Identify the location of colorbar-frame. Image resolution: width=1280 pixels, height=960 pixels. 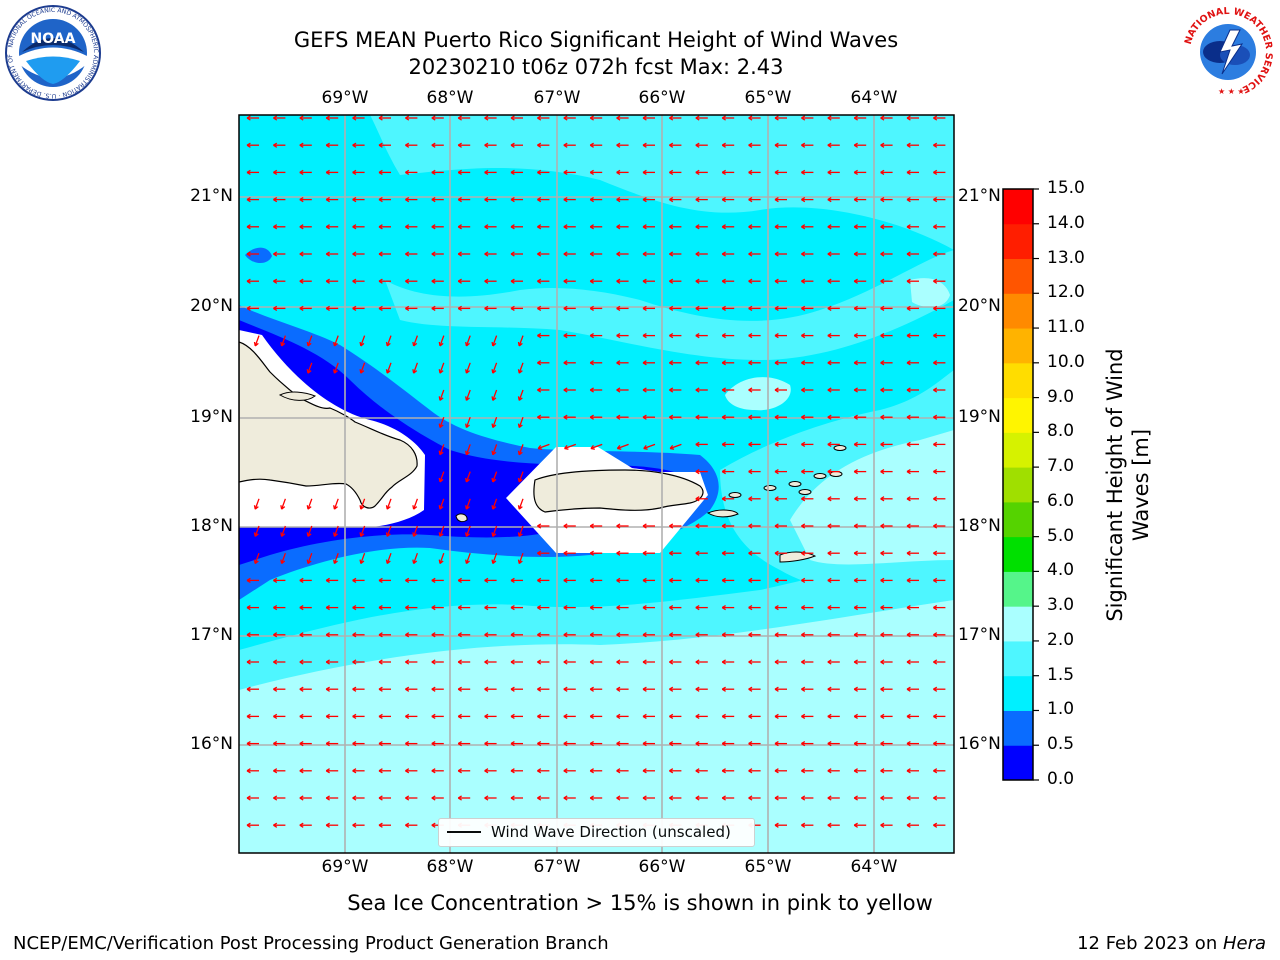
(1018, 484).